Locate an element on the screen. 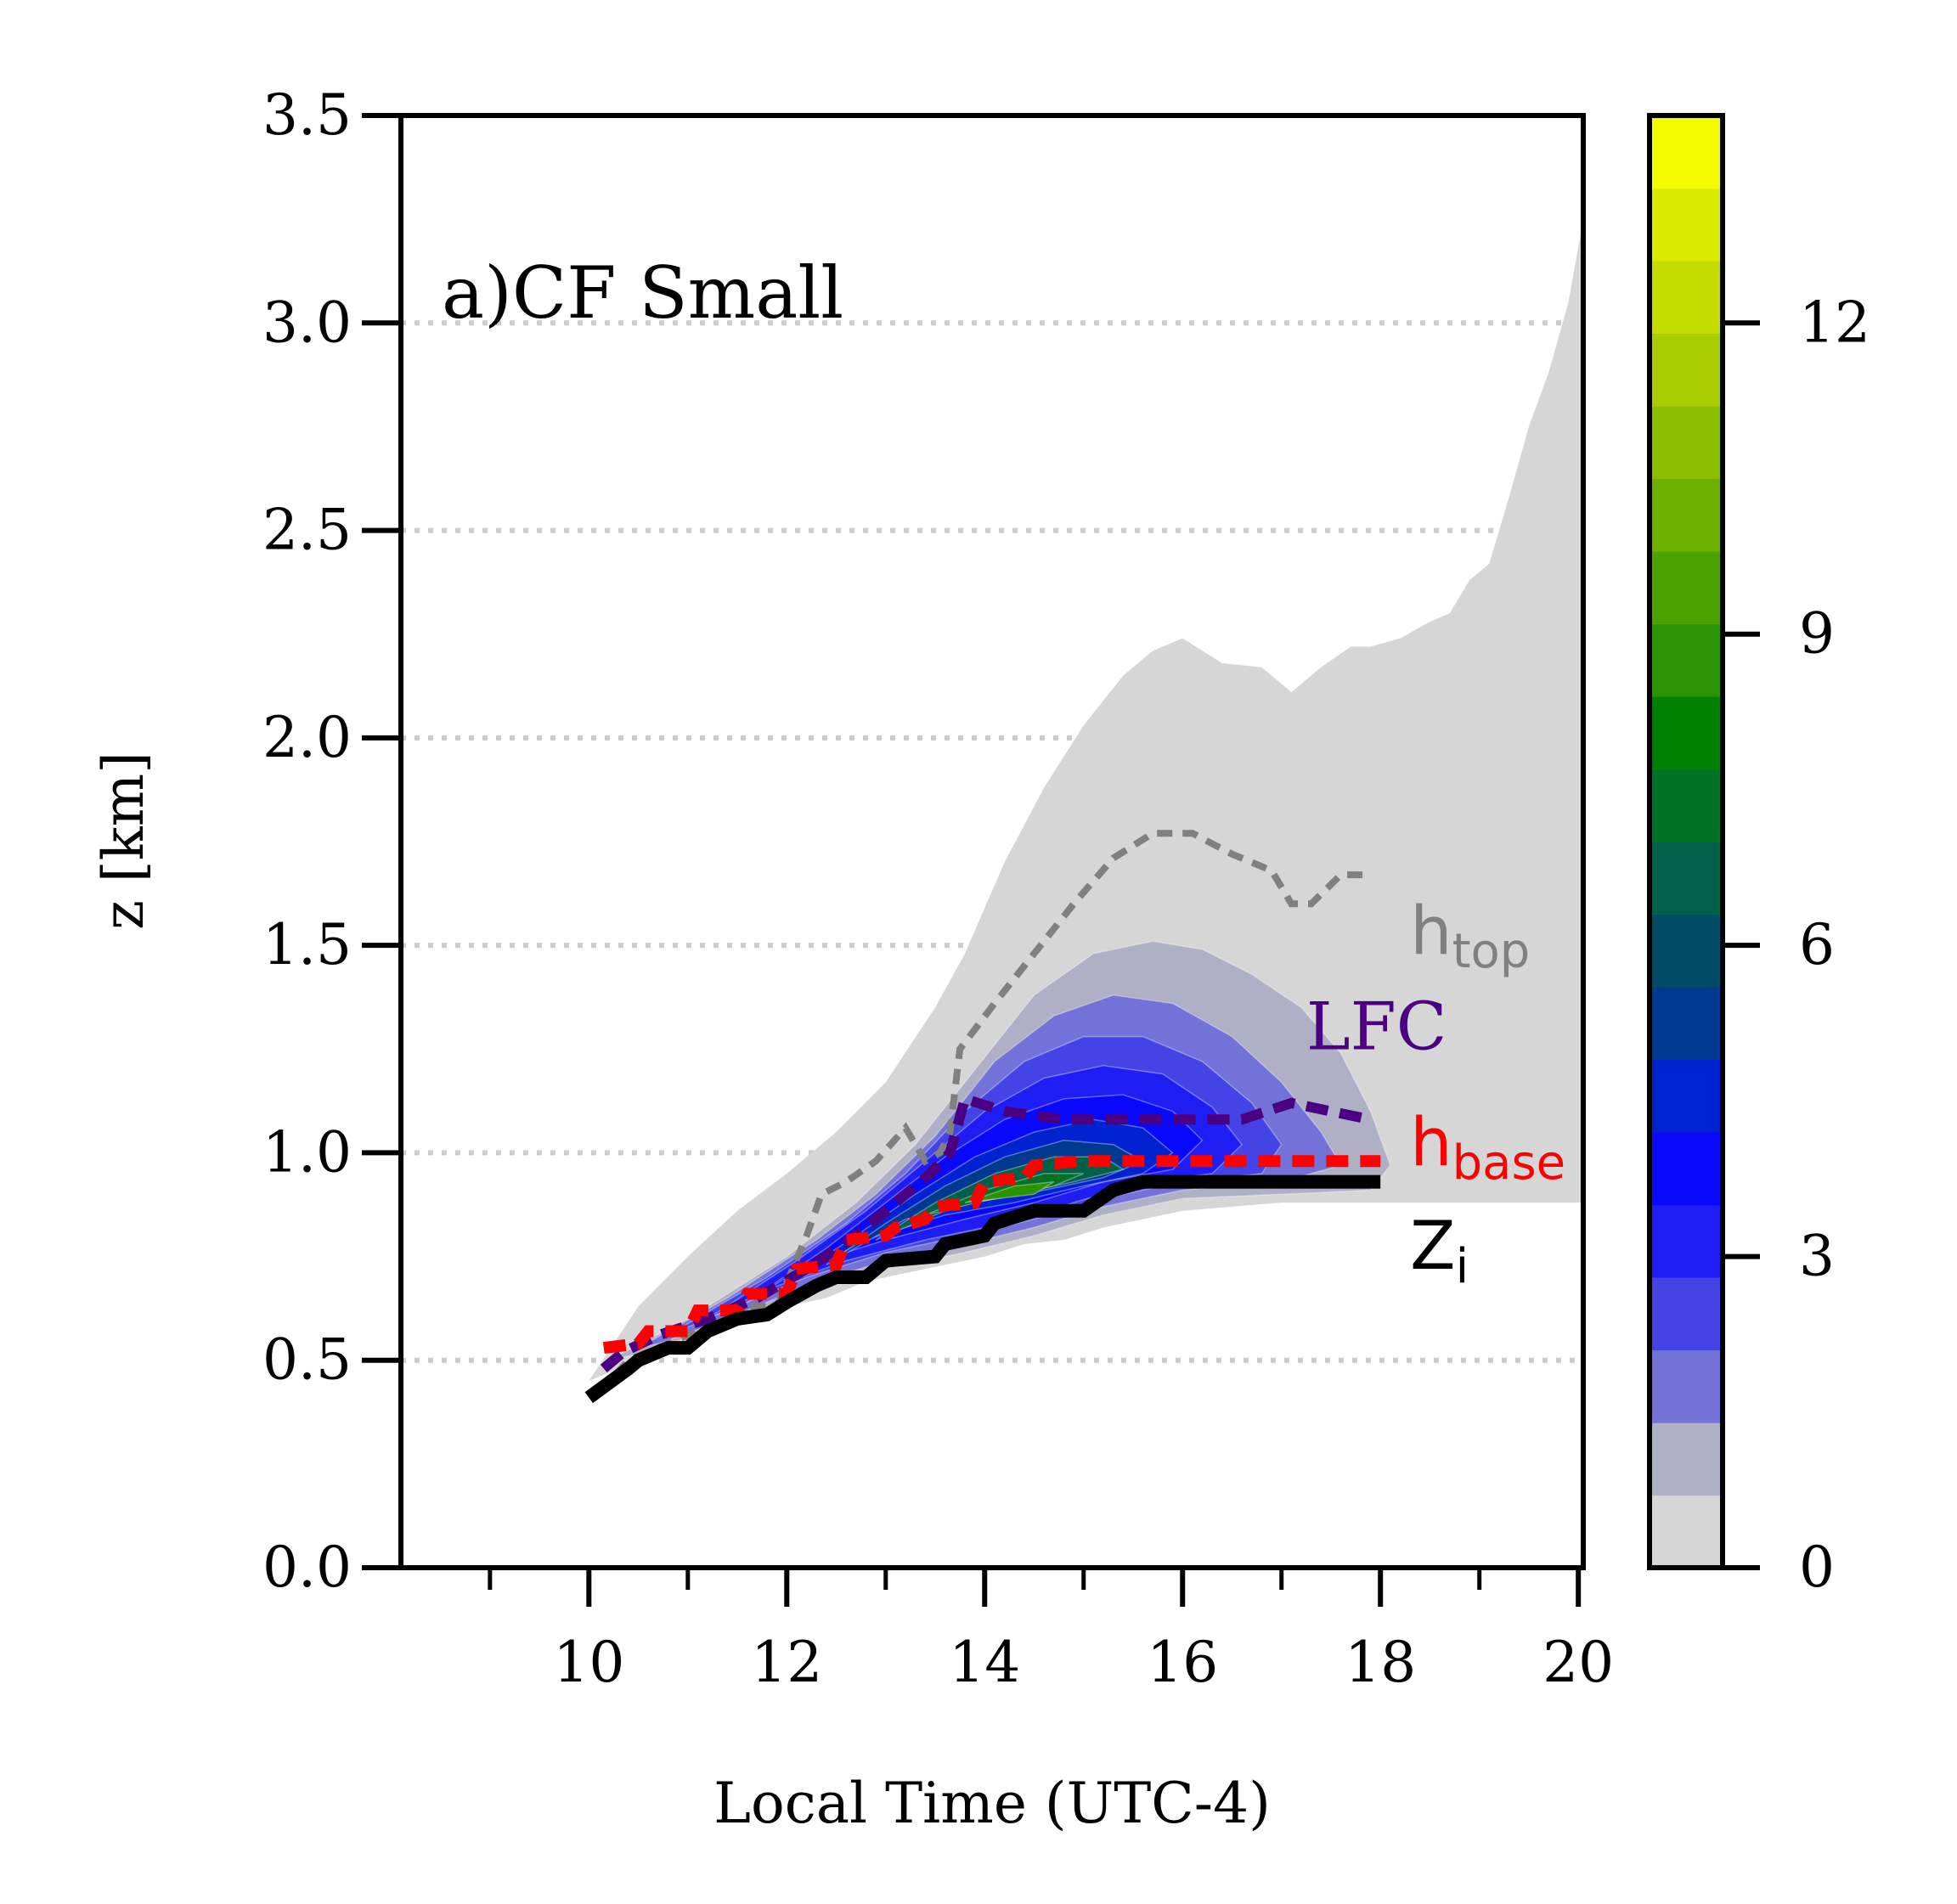 The height and width of the screenshot is (1904, 1957). y-tick-label: 3.5 is located at coordinates (307, 115).